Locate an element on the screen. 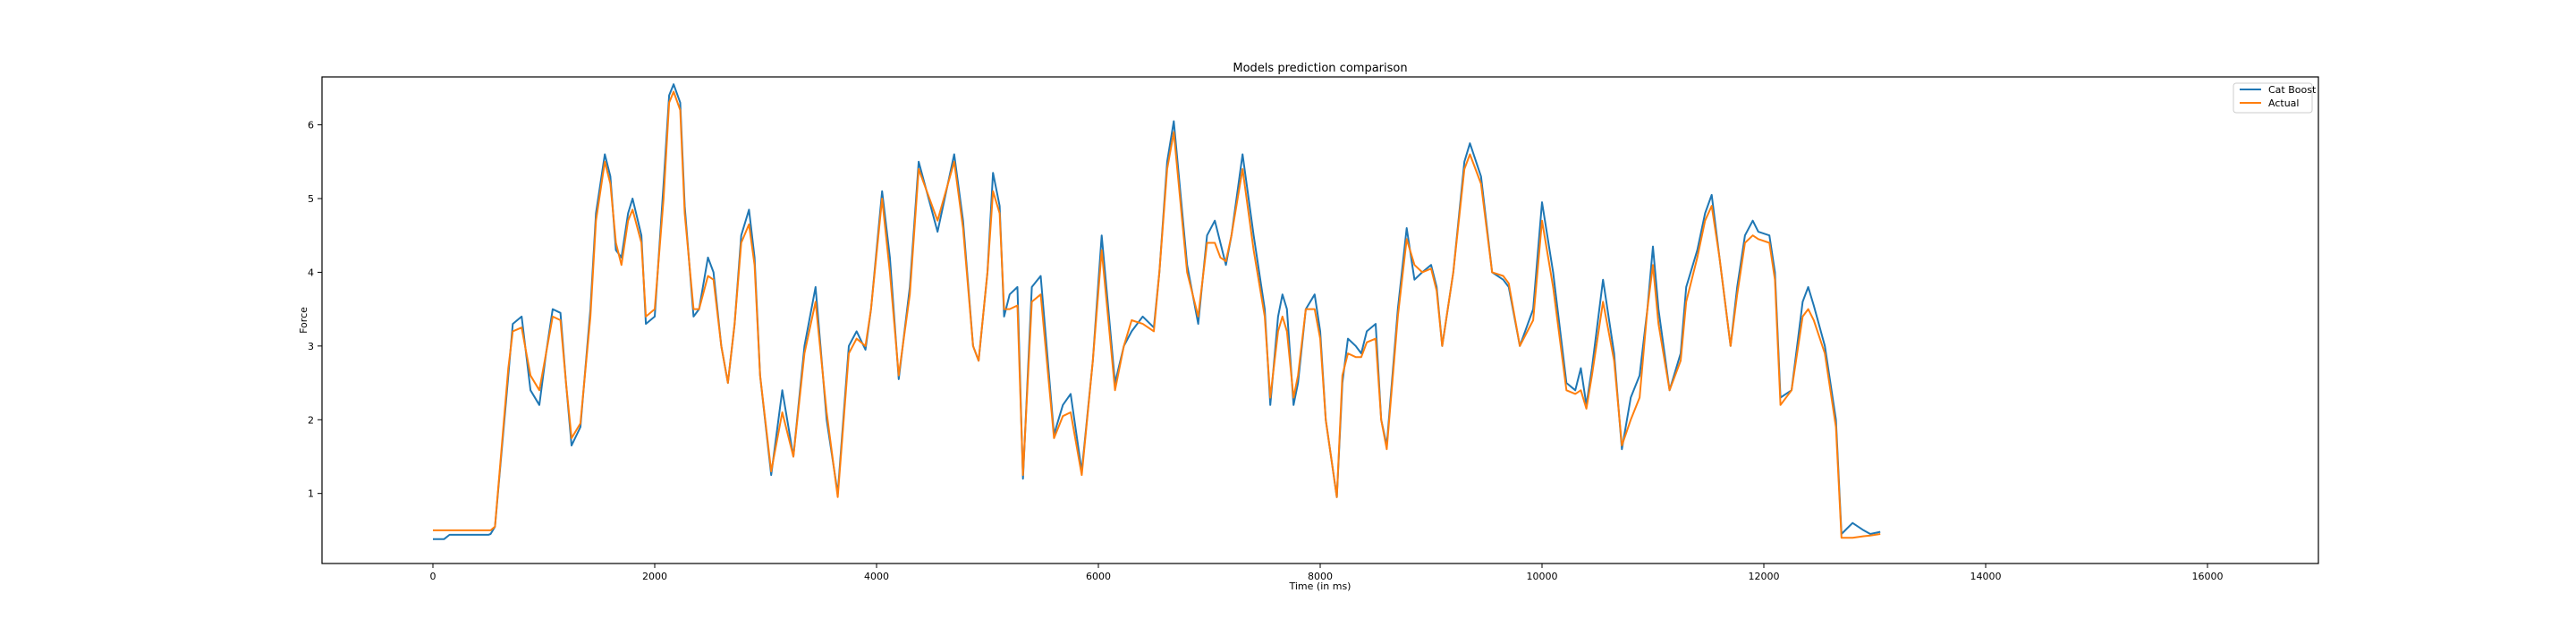 The width and height of the screenshot is (2576, 644). x-tick-label: 8000 is located at coordinates (1320, 576).